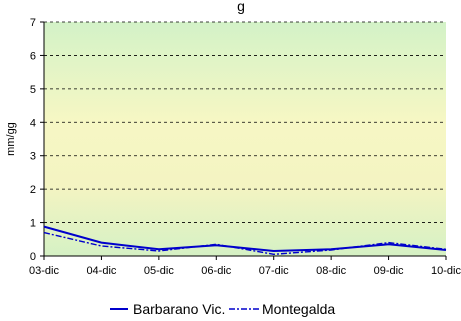 Image resolution: width=461 pixels, height=321 pixels. I want to click on legend: Barbarano Vic. Montegalda, so click(222, 309).